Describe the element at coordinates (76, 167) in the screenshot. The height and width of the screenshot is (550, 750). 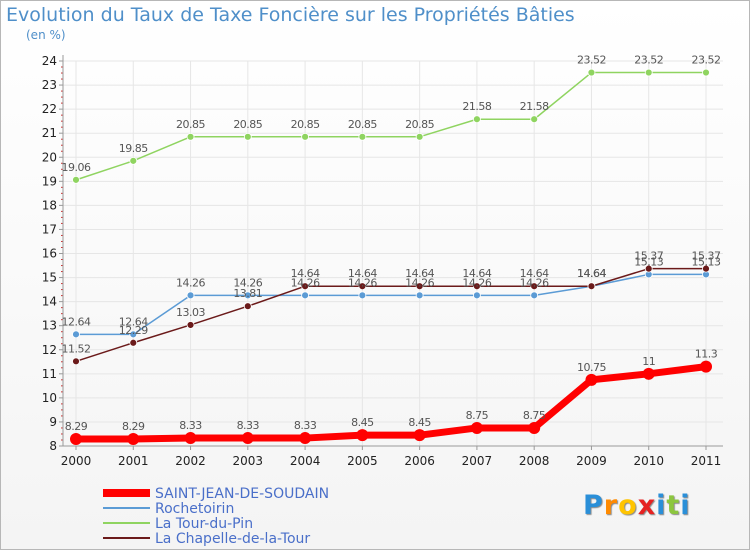
I see `data-label: 19.06` at that location.